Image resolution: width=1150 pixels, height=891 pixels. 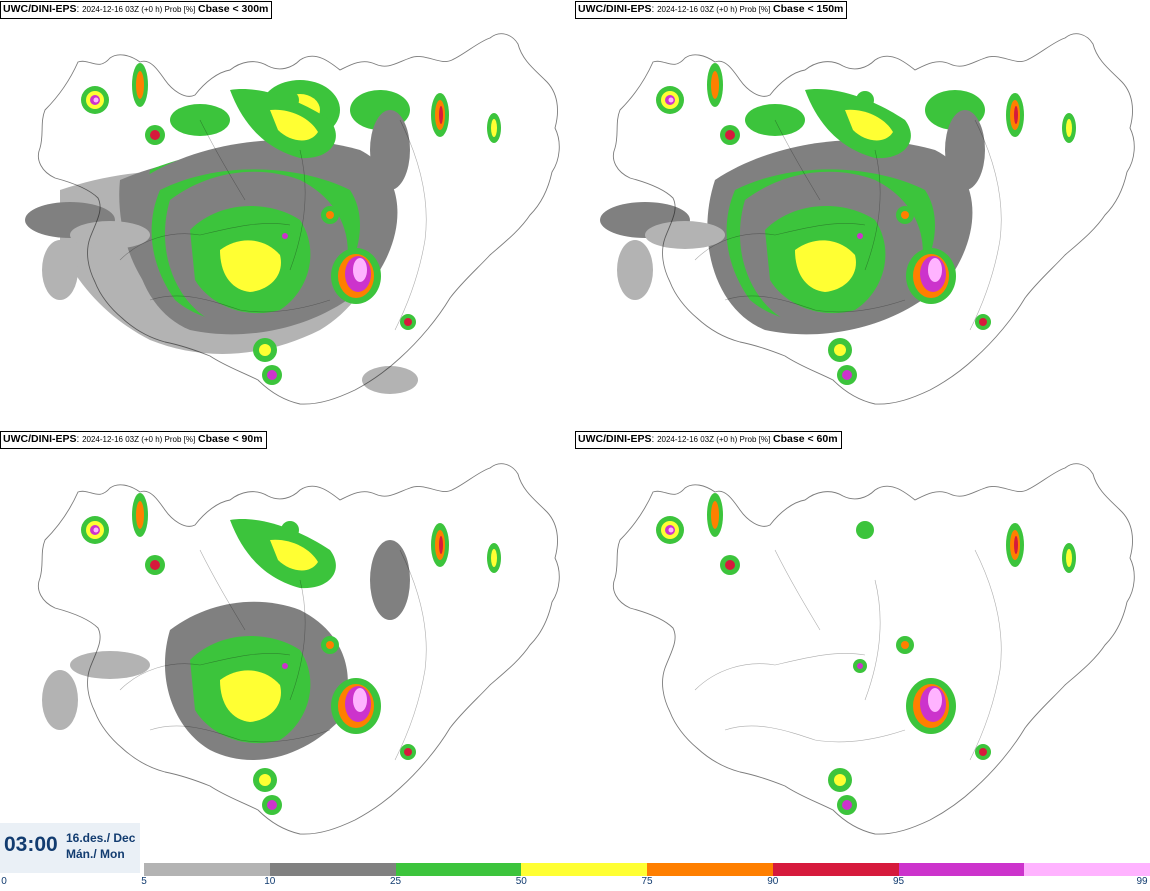 I want to click on colorbar-tick-label: 75, so click(x=647, y=881).